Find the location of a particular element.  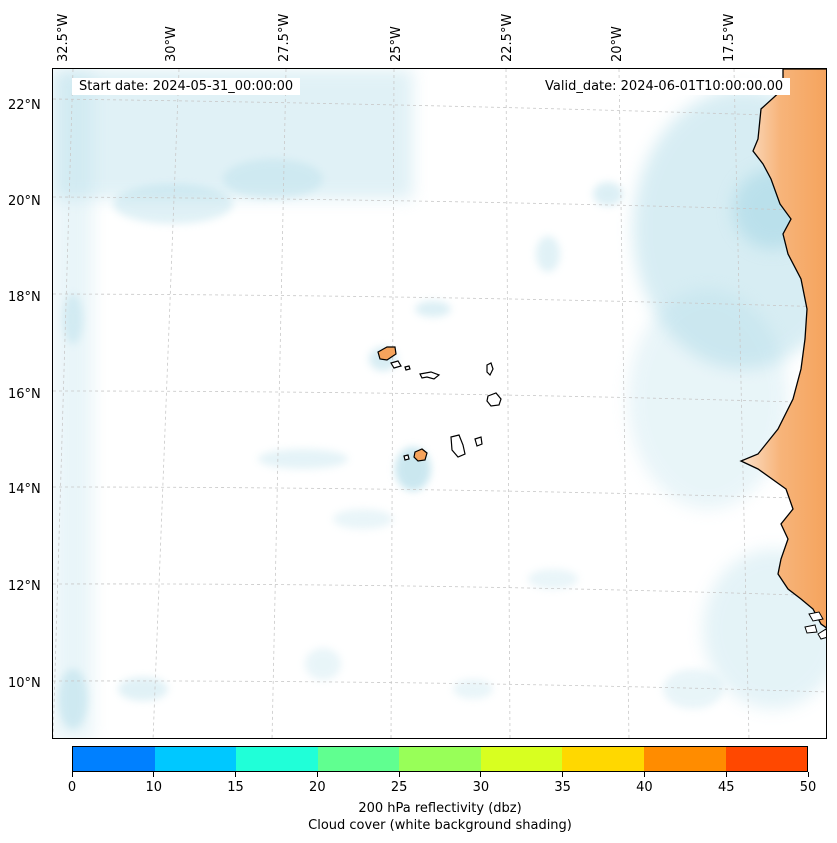

island-maio is located at coordinates (478, 441).